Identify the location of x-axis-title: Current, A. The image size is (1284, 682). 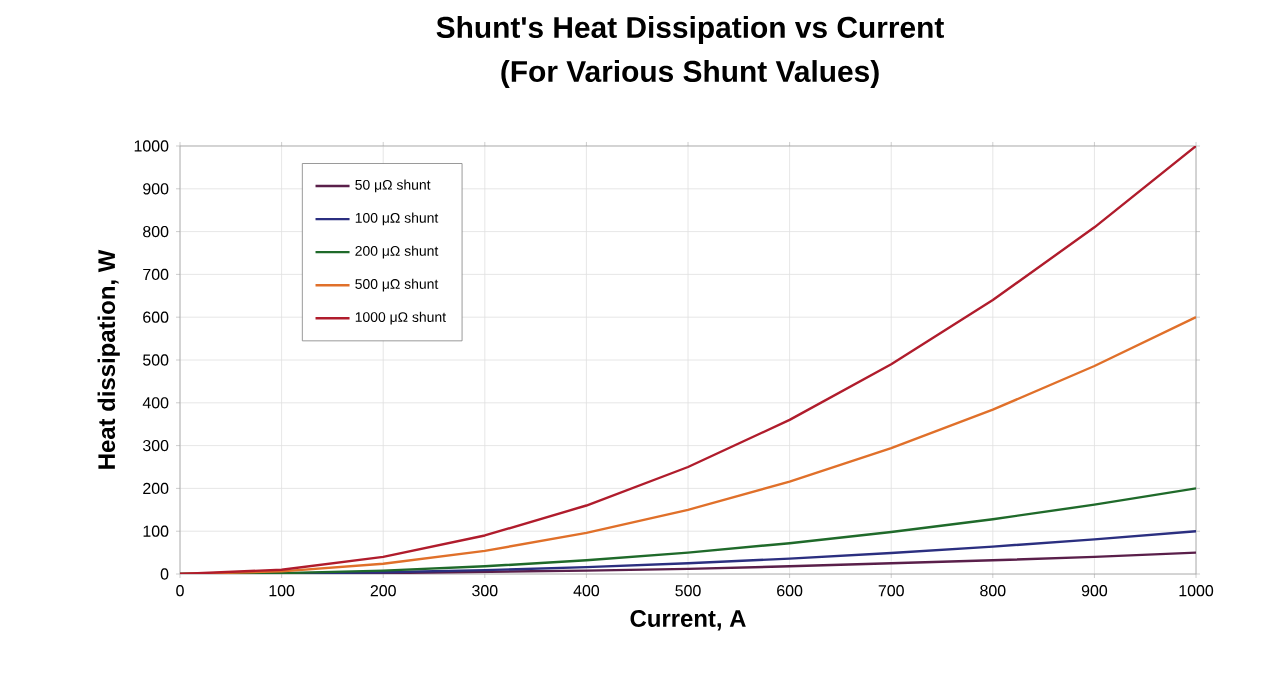
(688, 620).